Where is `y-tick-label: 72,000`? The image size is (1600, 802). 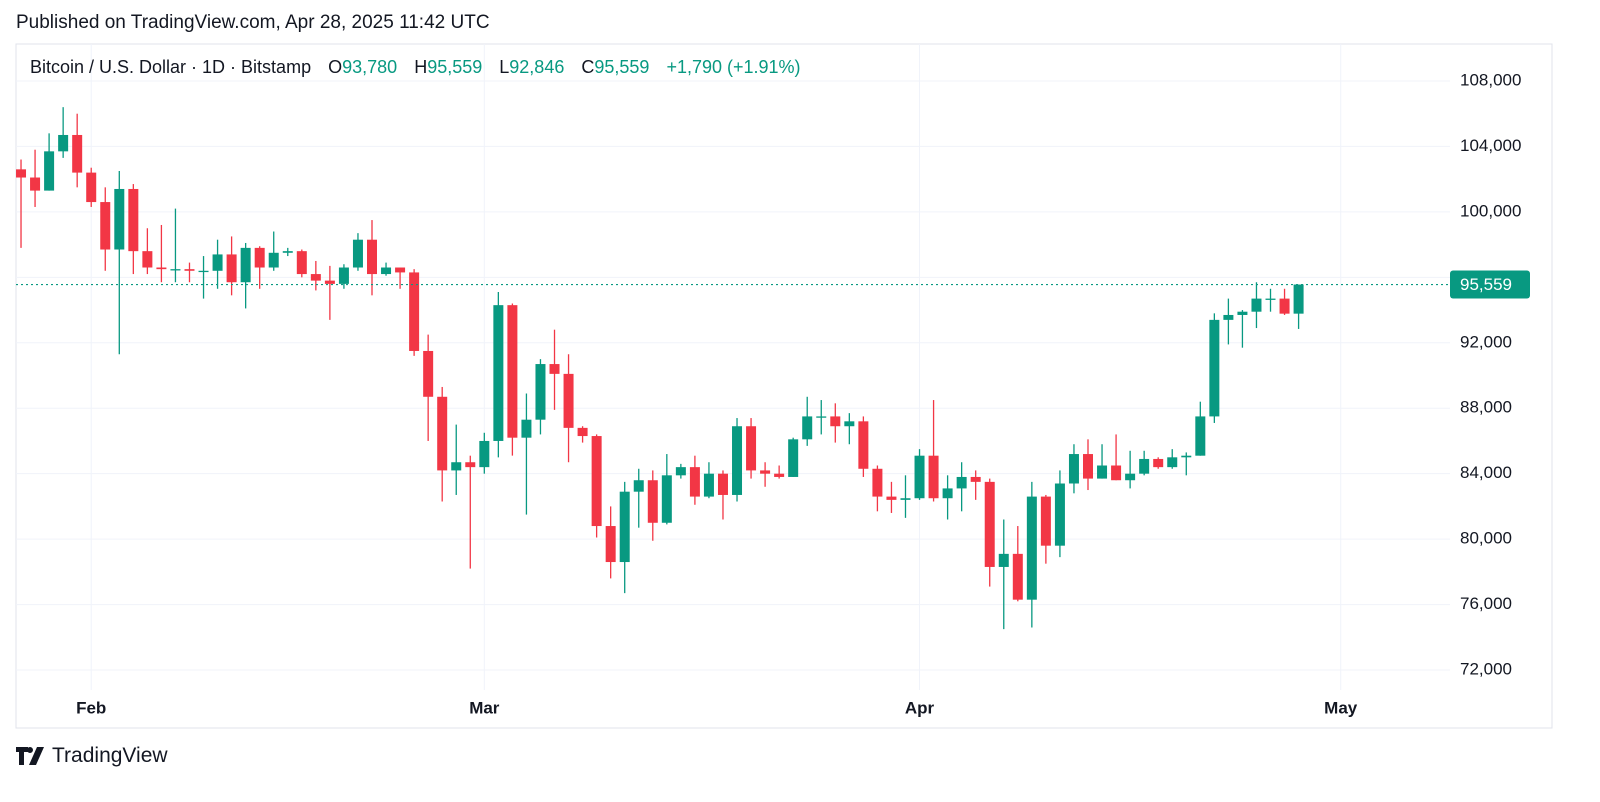 y-tick-label: 72,000 is located at coordinates (1486, 669).